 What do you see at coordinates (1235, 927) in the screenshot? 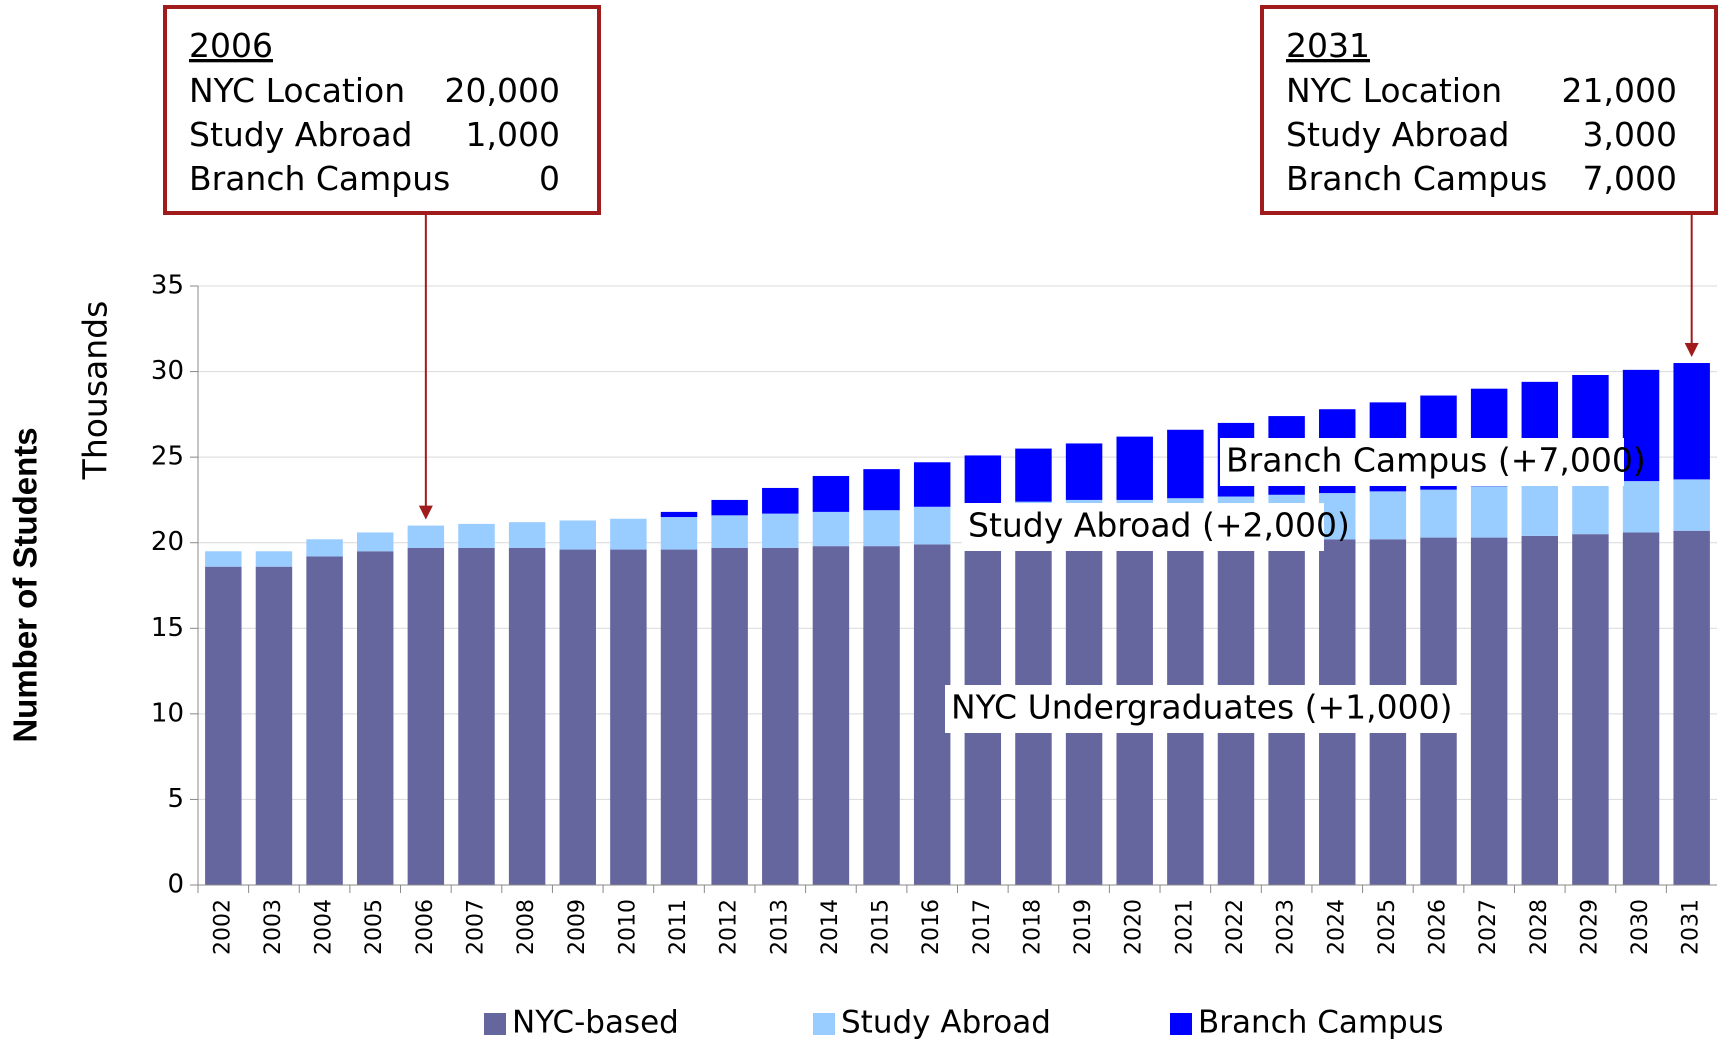
I see `x-tick-label: 2022` at bounding box center [1235, 927].